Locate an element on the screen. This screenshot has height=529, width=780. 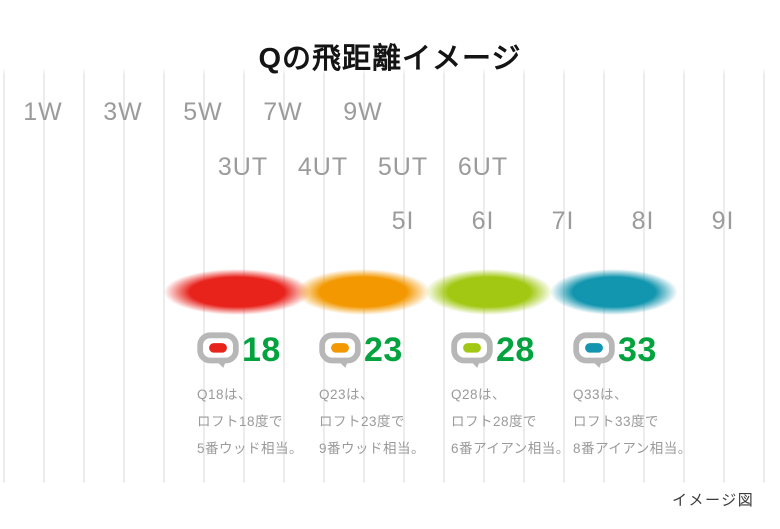
product-description-line: 5番ウッド相当。 is located at coordinates (250, 448).